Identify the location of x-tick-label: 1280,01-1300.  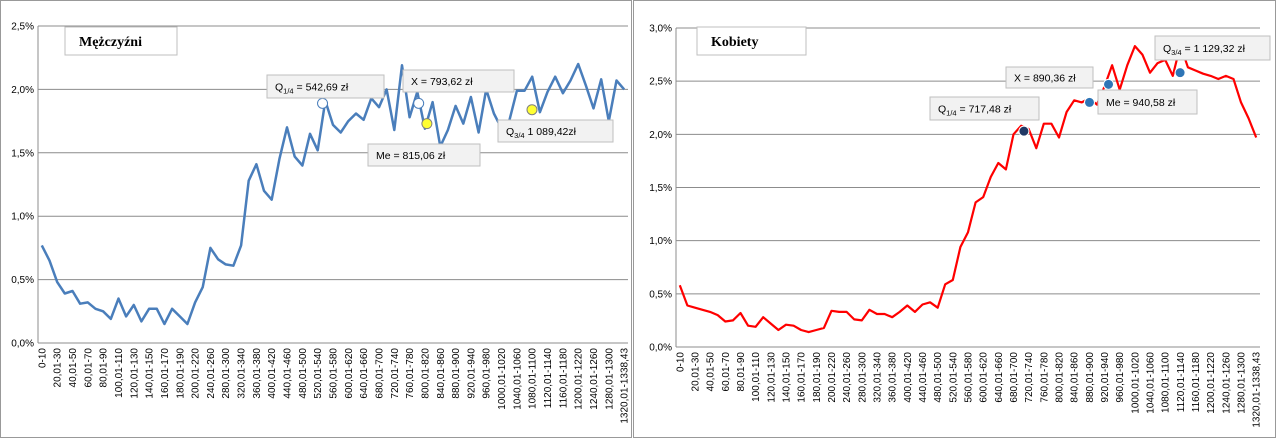
(609, 379).